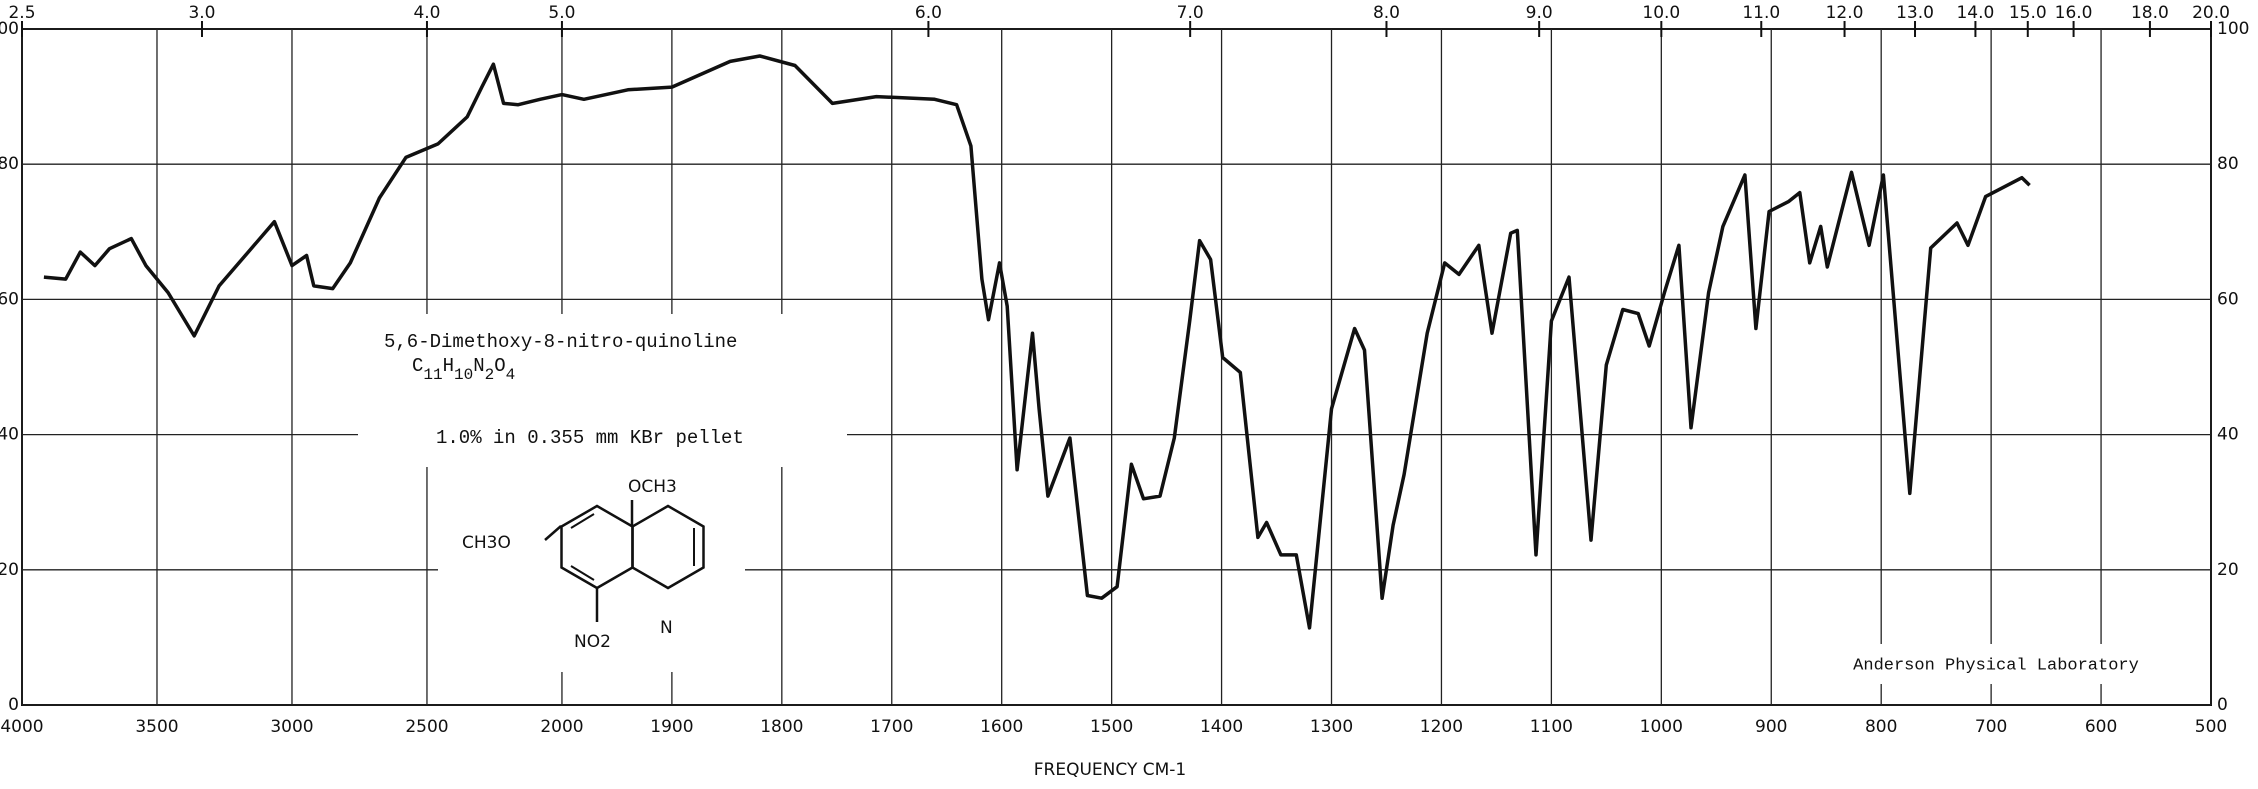 The width and height of the screenshot is (2258, 789). What do you see at coordinates (668, 547) in the screenshot?
I see `ring` at bounding box center [668, 547].